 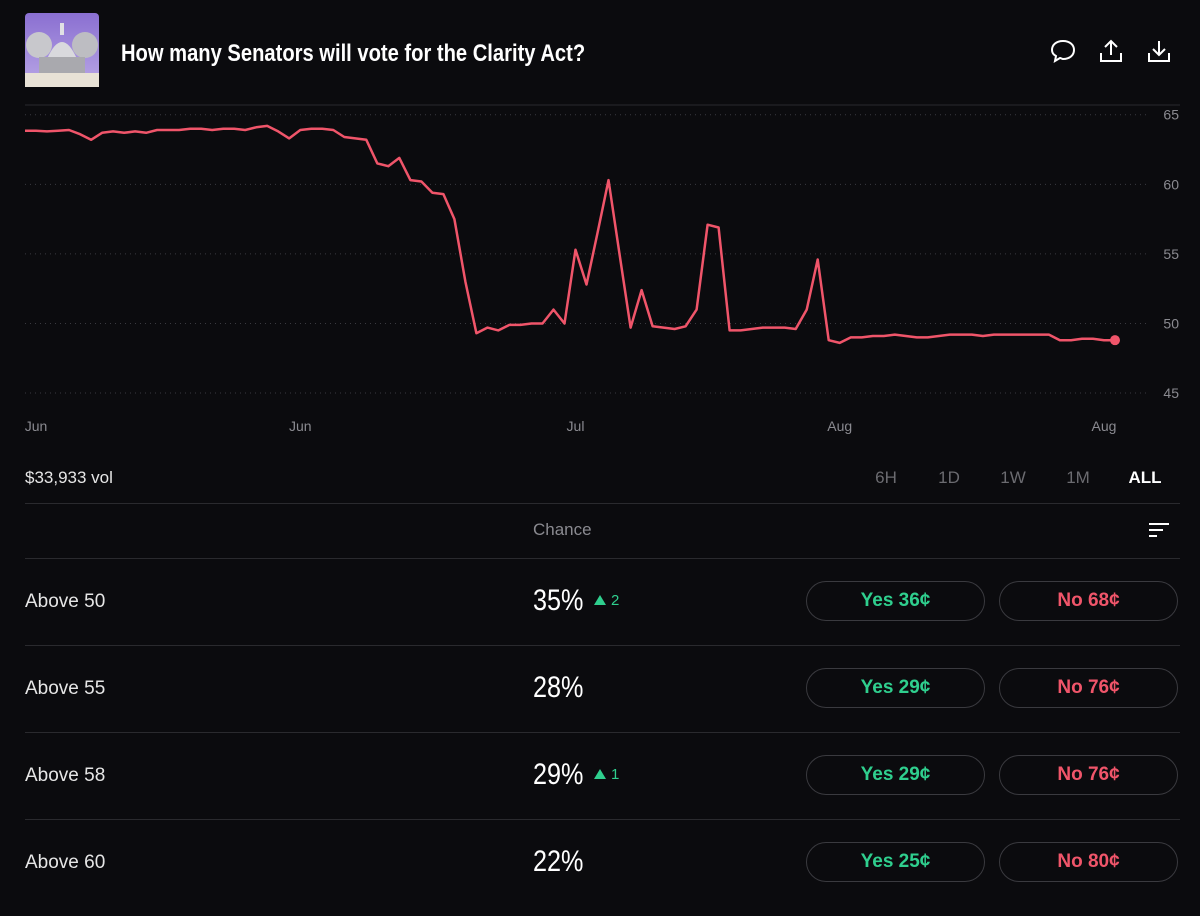 What do you see at coordinates (1171, 323) in the screenshot?
I see `y-tick-label: 50` at bounding box center [1171, 323].